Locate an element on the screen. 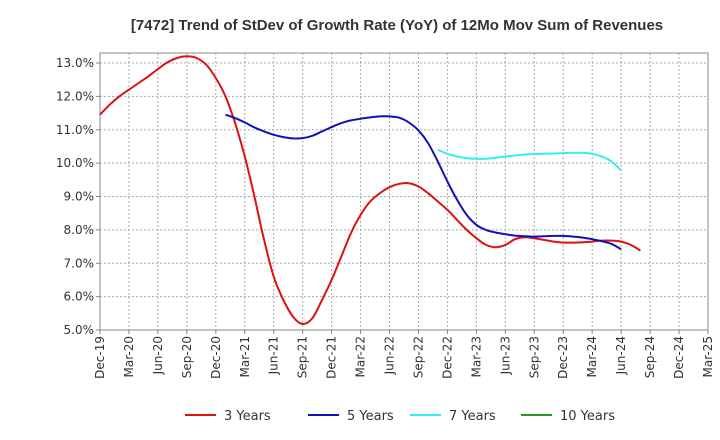 This screenshot has width=720, height=440. x-tick-label: Dec-19 is located at coordinates (100, 357).